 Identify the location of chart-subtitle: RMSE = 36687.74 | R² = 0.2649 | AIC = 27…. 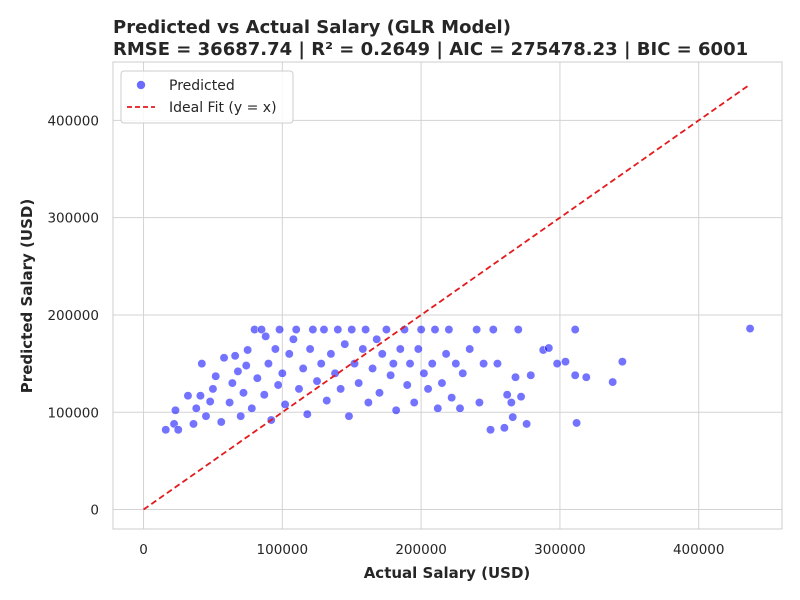
(430, 49).